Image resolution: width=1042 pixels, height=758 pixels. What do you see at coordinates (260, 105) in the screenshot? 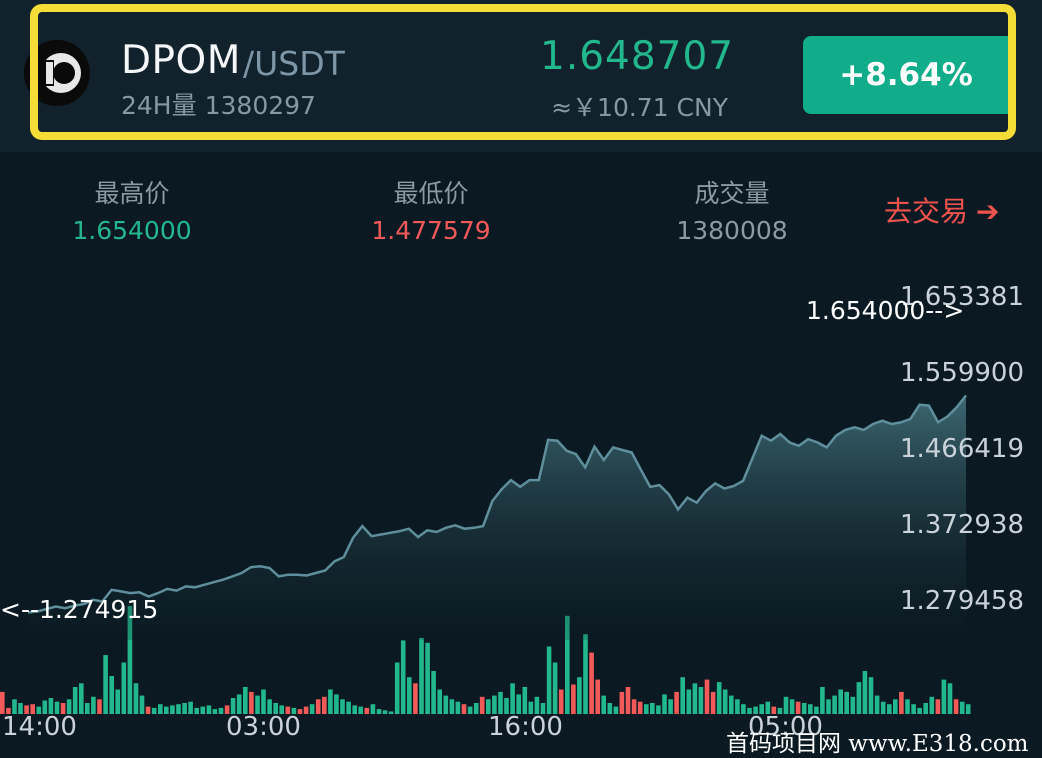
I see `volume-24h-value: 1380297` at bounding box center [260, 105].